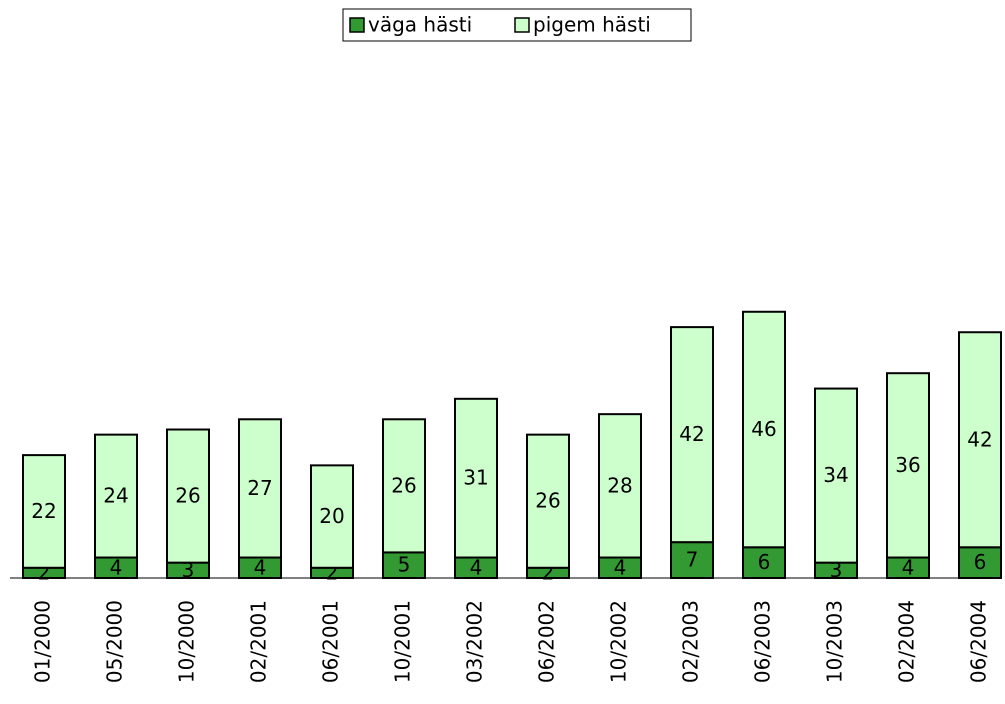  I want to click on legend-label: pigem hästi, so click(592, 25).